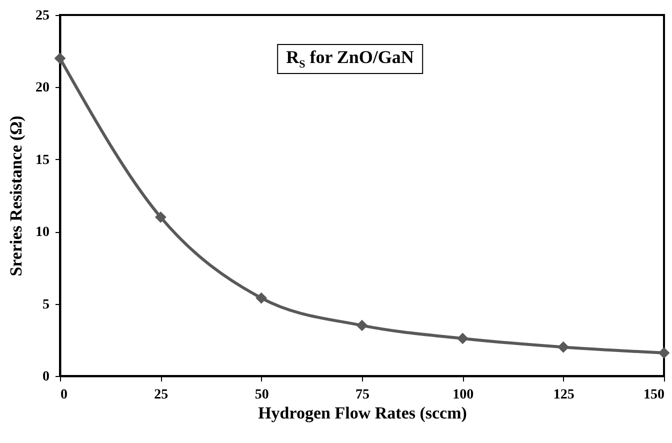 This screenshot has width=672, height=443. I want to click on x-tick-label: 50, so click(261, 395).